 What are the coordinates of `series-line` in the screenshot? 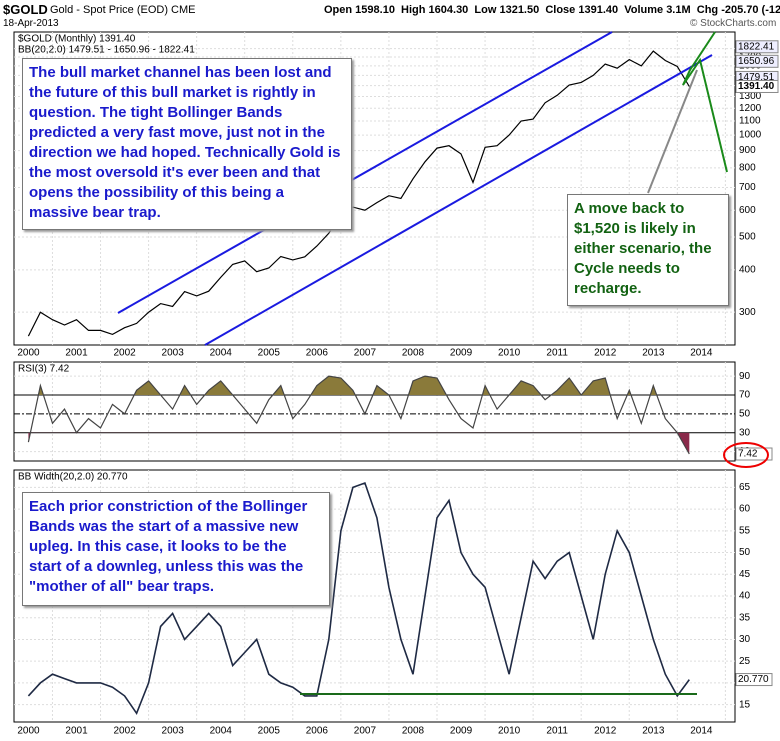 It's located at (358, 415).